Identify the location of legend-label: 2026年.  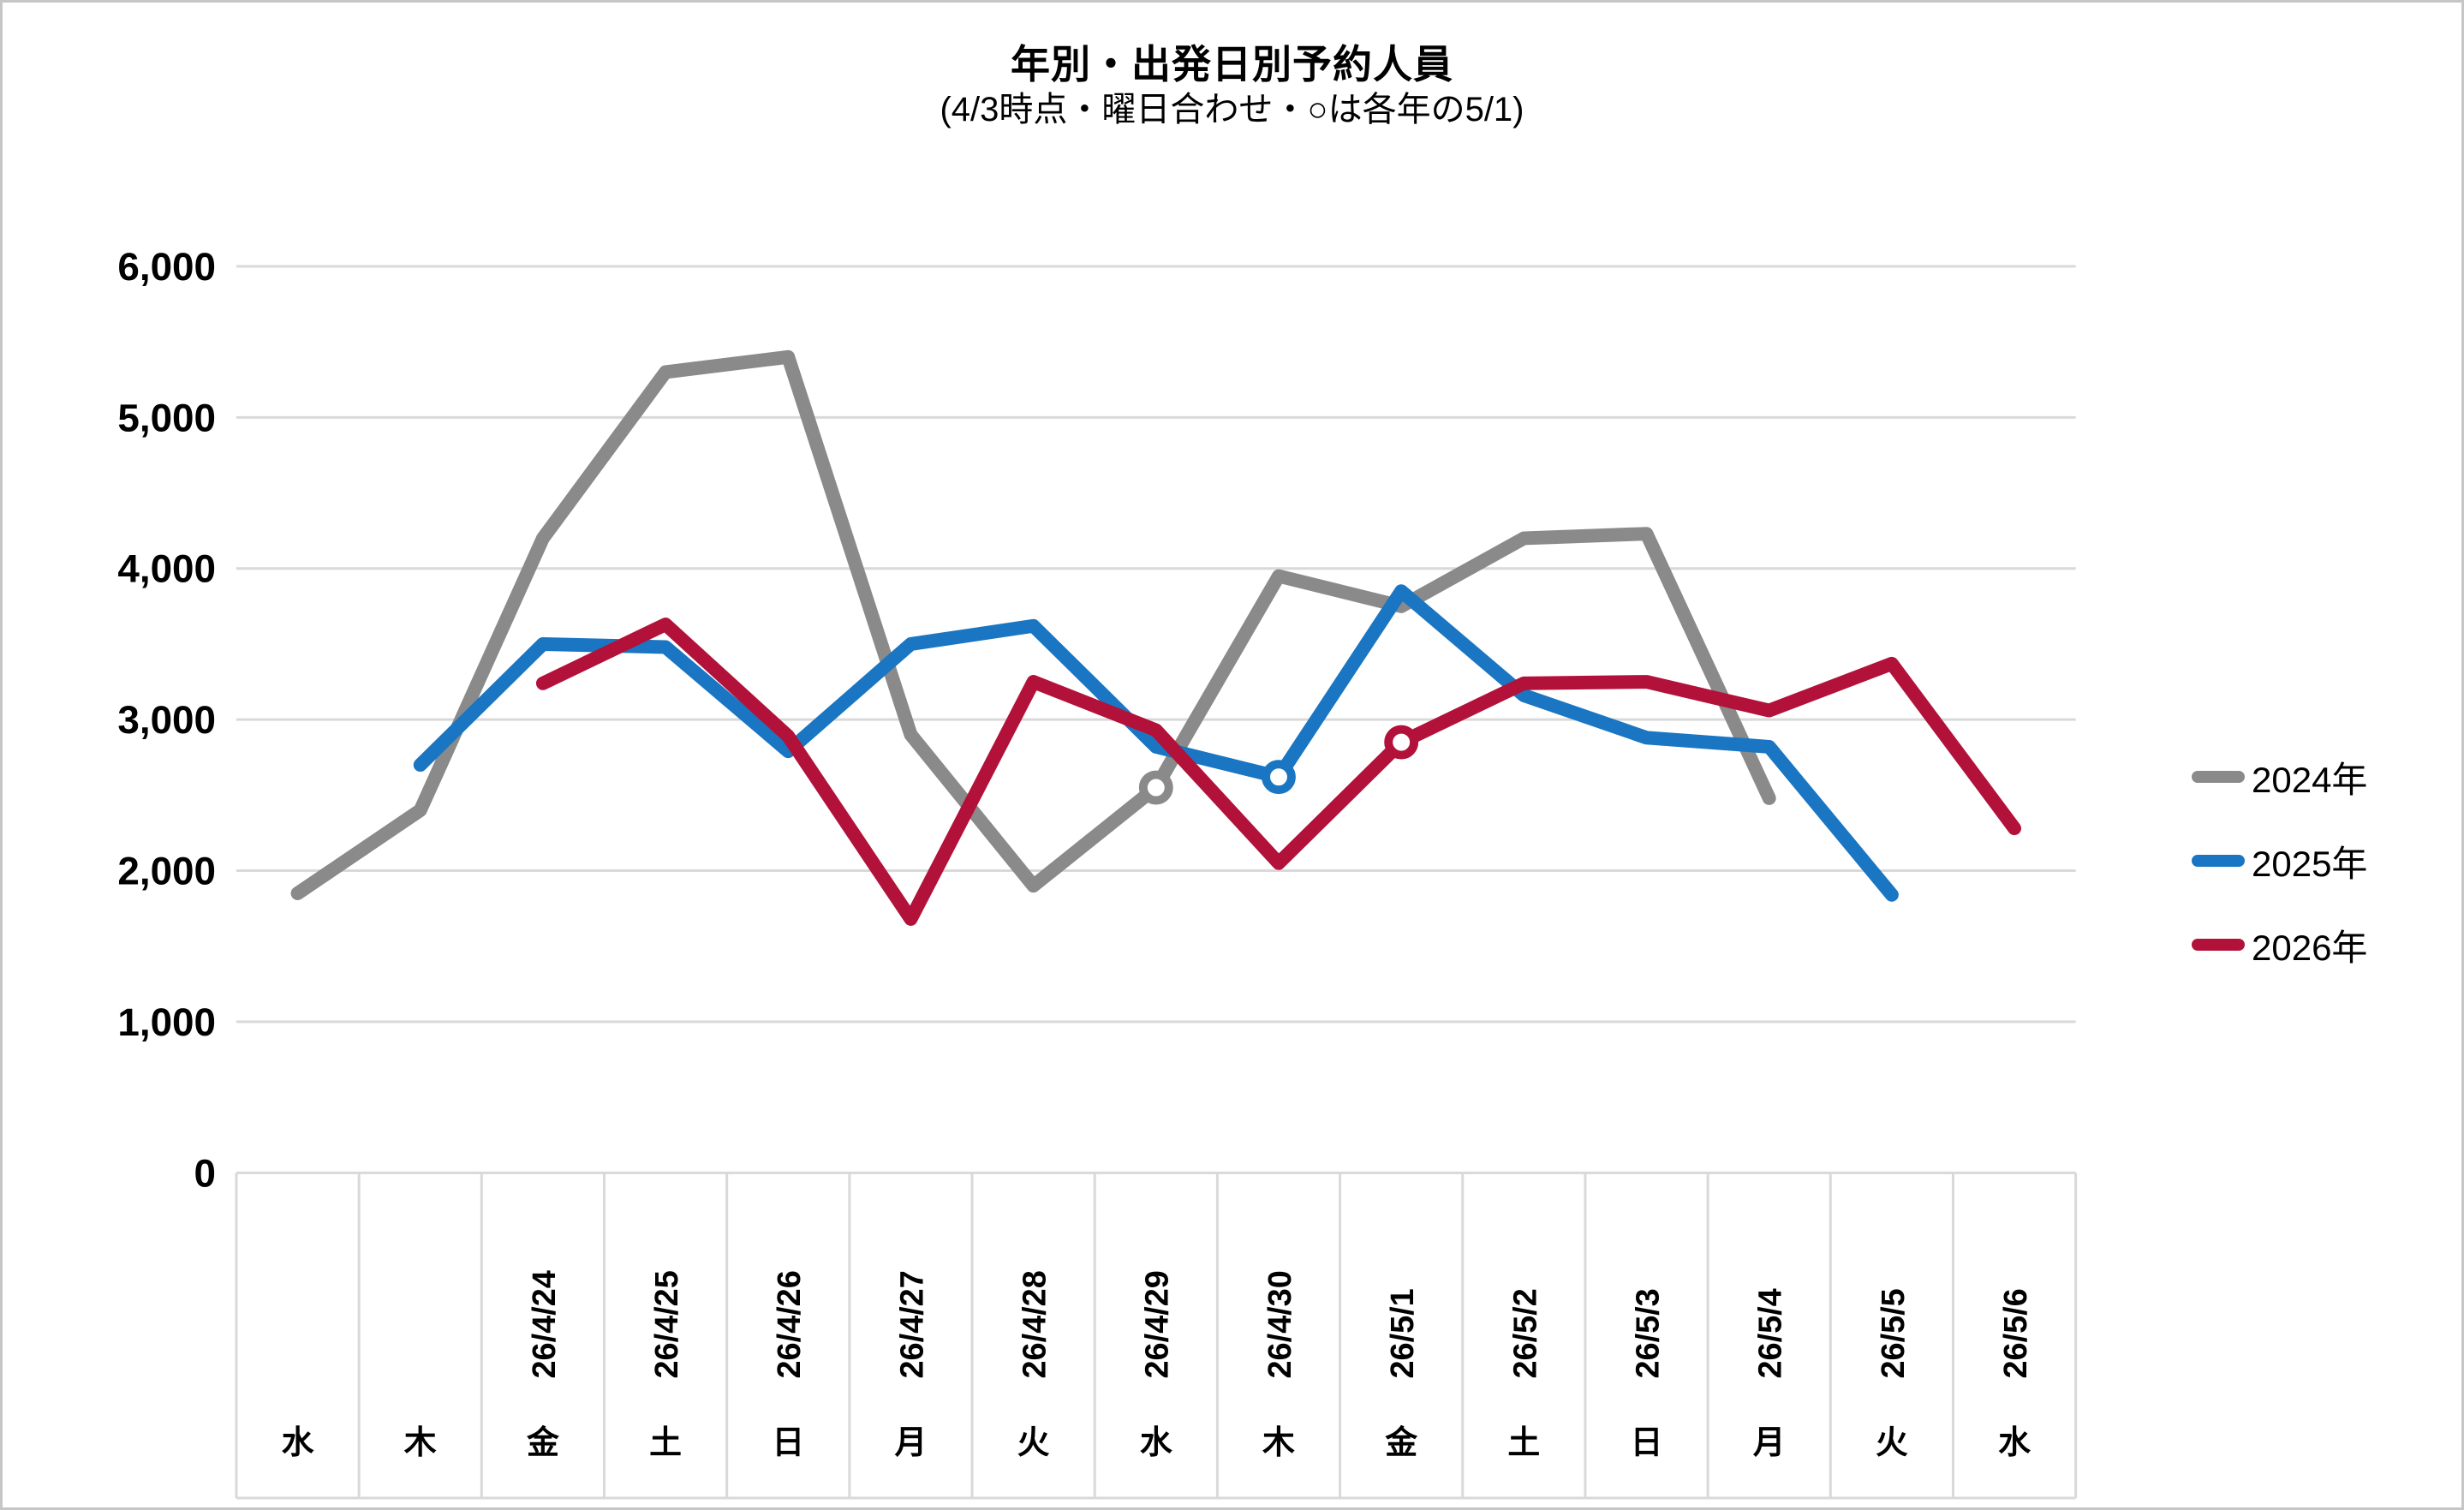
(2310, 948).